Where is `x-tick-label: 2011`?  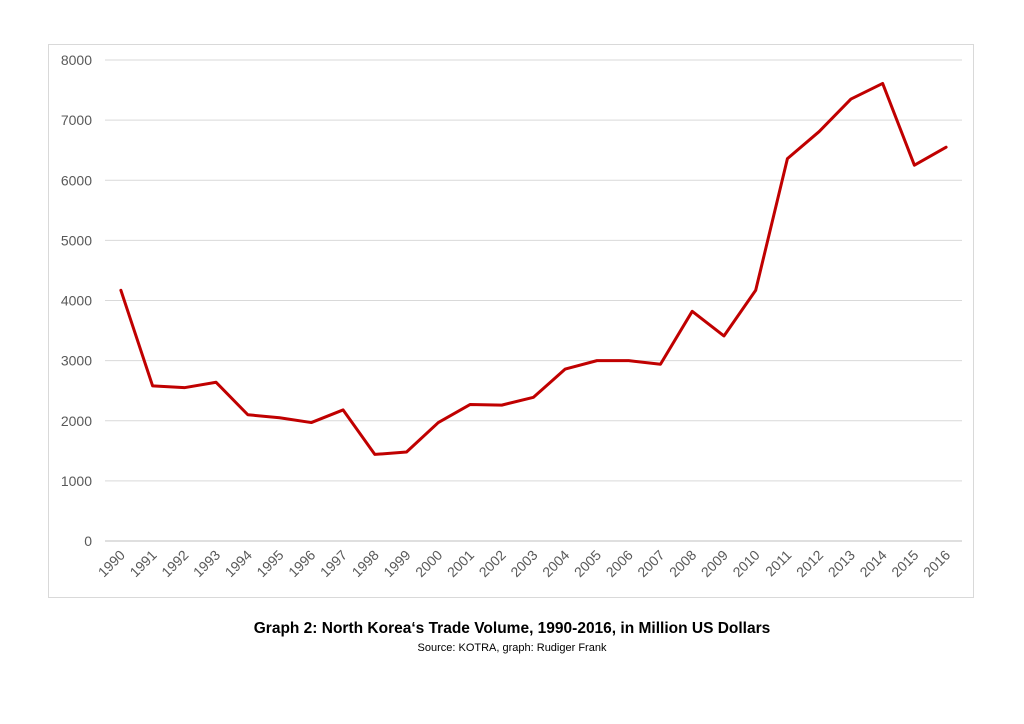
x-tick-label: 2011 is located at coordinates (778, 563).